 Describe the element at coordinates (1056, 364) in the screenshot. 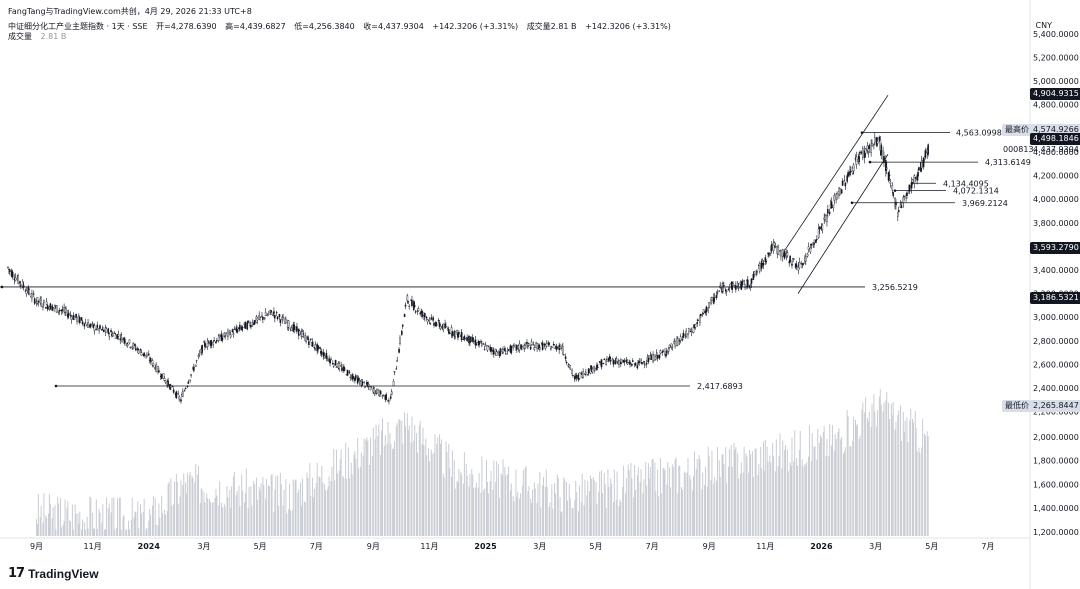

I see `price-axis-tick: 2,600.0000` at that location.